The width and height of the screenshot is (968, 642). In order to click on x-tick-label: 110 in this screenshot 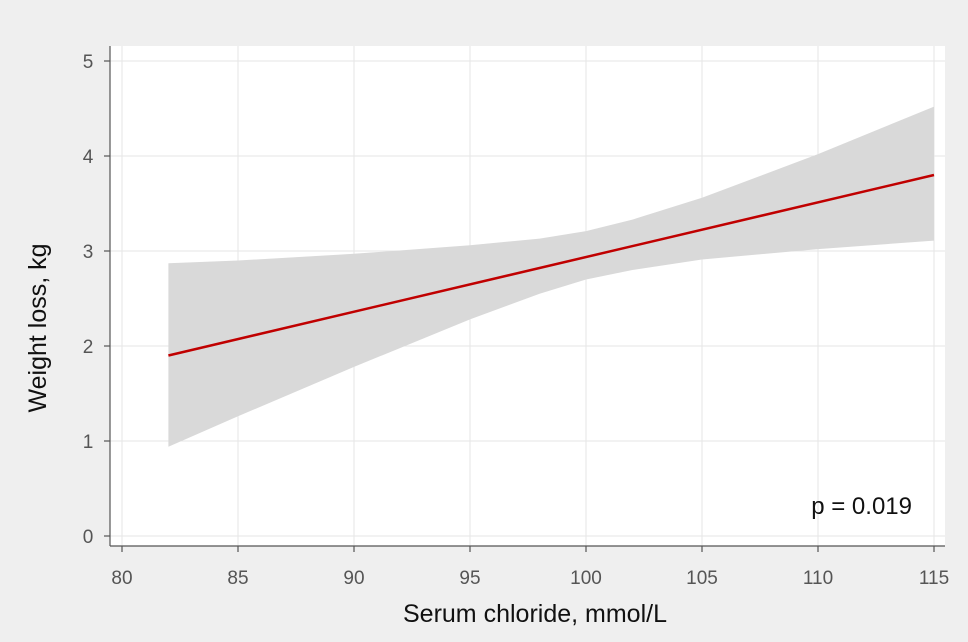, I will do `click(818, 578)`.